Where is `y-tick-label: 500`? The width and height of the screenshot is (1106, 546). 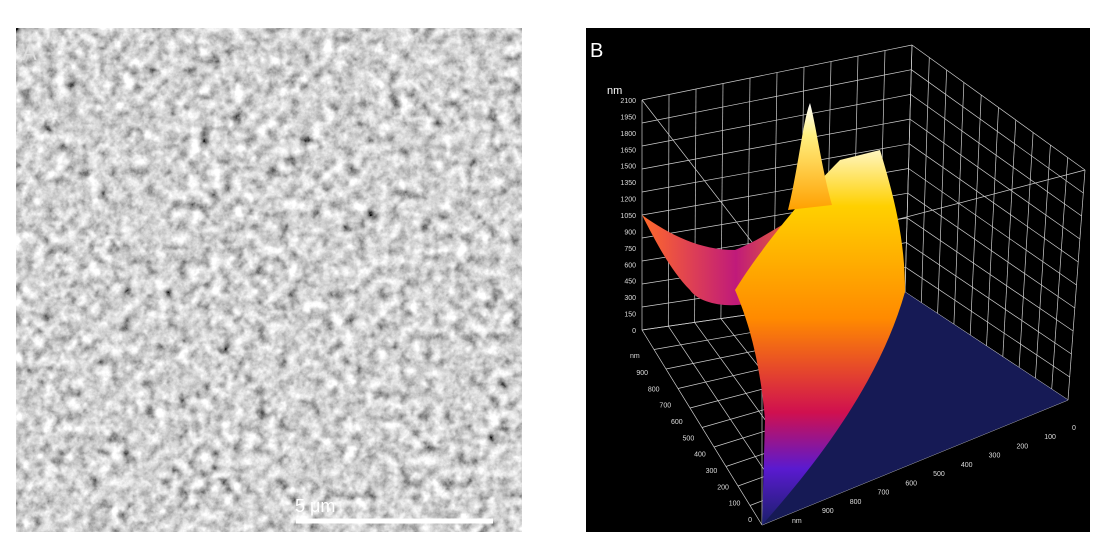 y-tick-label: 500 is located at coordinates (689, 438).